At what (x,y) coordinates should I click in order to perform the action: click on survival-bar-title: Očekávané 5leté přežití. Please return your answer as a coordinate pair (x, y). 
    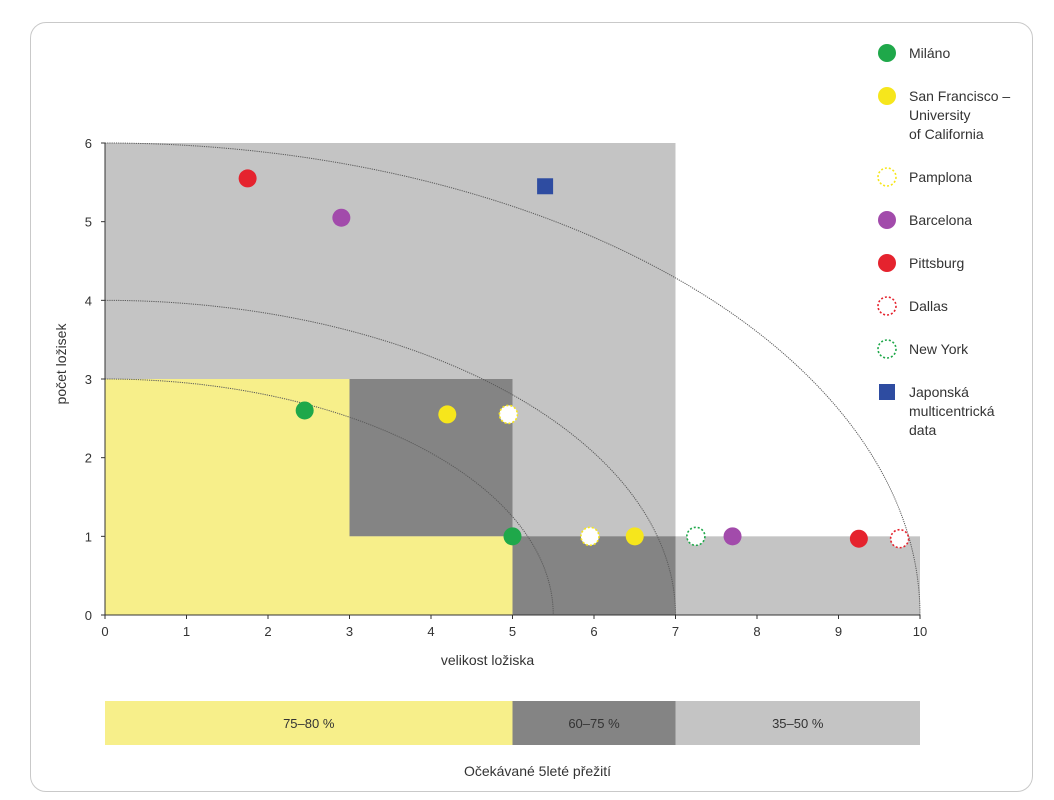
    Looking at the image, I should click on (537, 771).